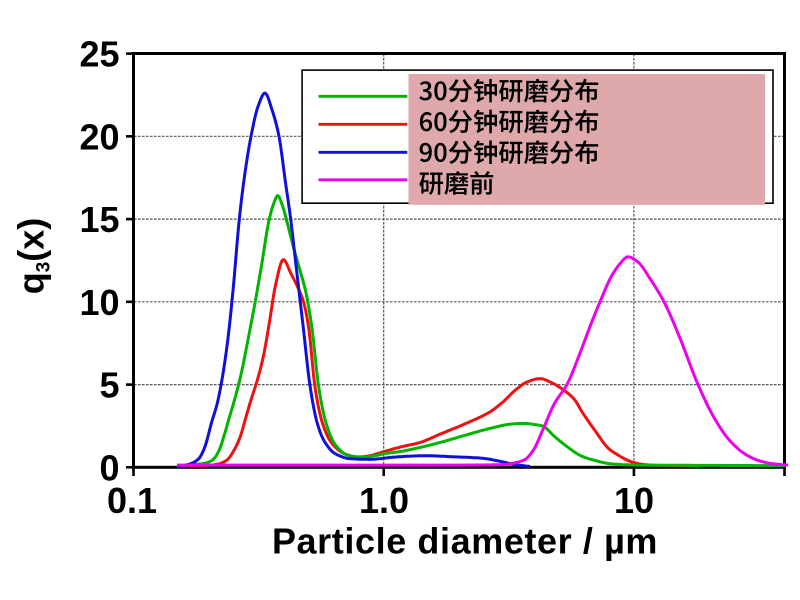 This screenshot has height=600, width=800. I want to click on svg-text: 1.0, so click(384, 500).